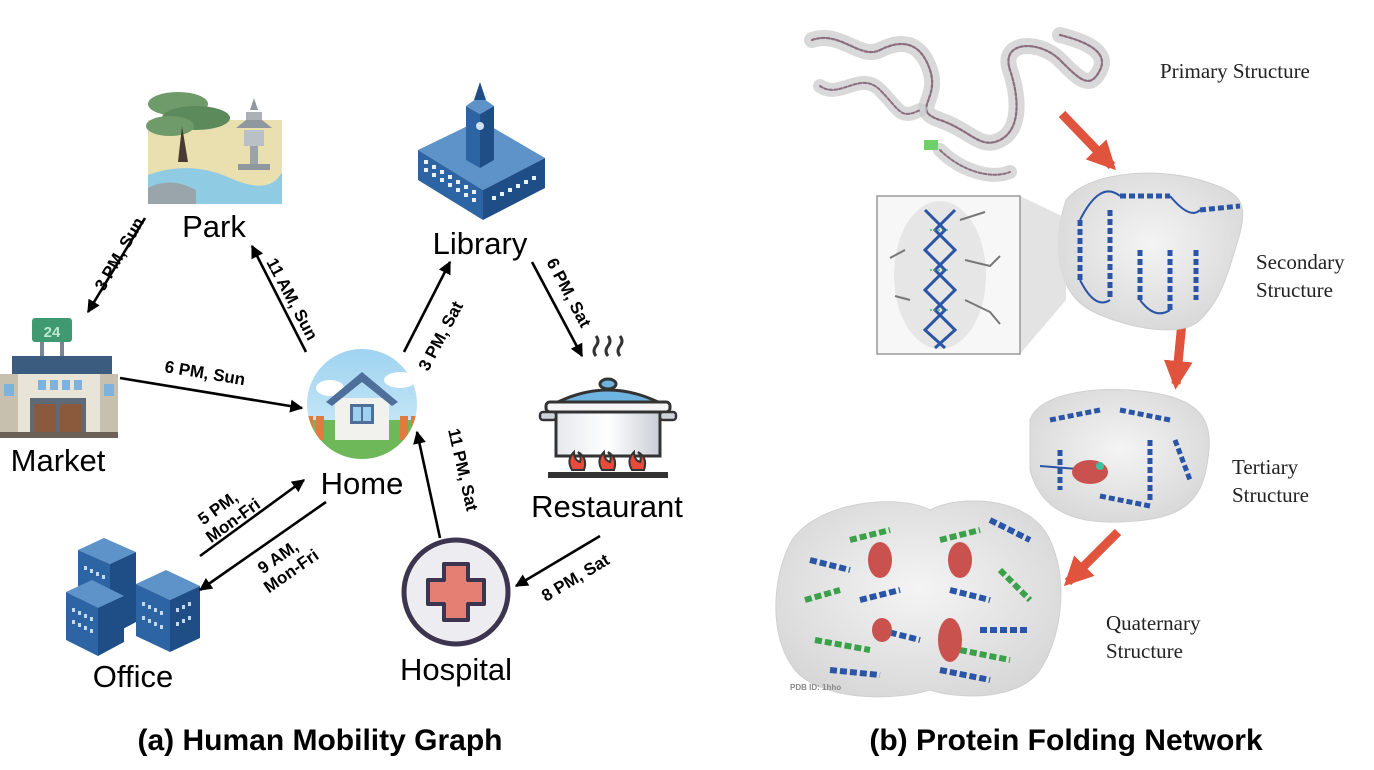  What do you see at coordinates (441, 336) in the screenshot?
I see `edge-label-home-library: 3 PM, Sat` at bounding box center [441, 336].